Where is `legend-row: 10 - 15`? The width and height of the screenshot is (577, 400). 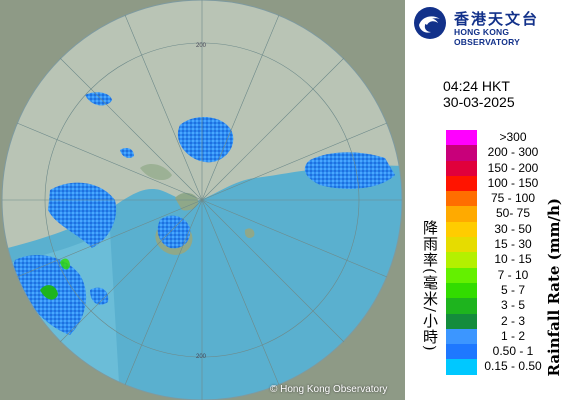
legend-row: 10 - 15 is located at coordinates (496, 260).